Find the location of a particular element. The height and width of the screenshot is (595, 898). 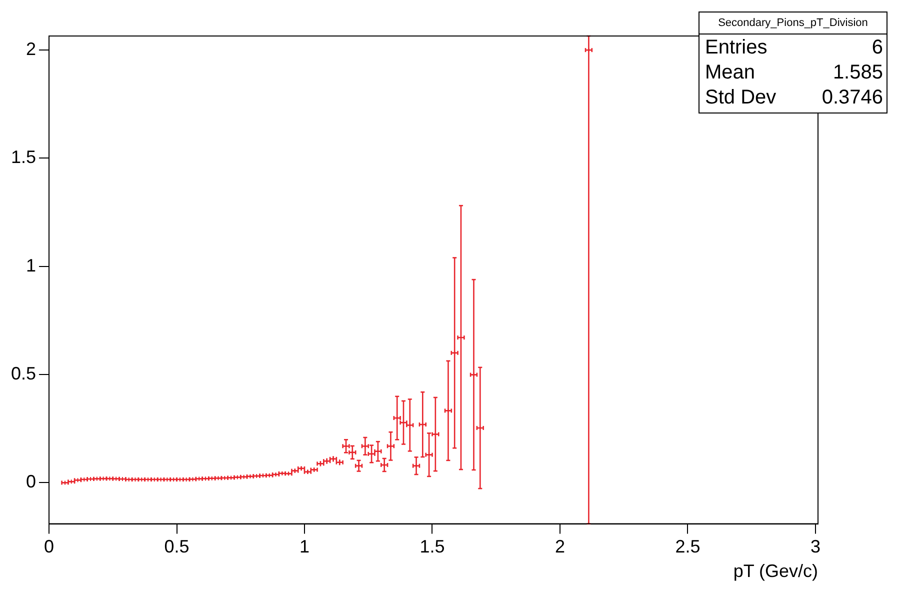

y-tick-label: 0 is located at coordinates (31, 482).